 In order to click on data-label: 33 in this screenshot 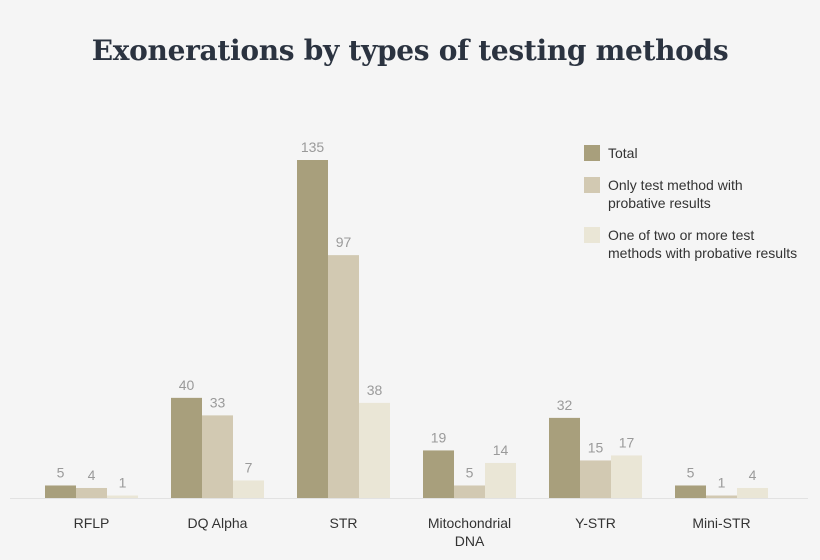, I will do `click(218, 402)`.